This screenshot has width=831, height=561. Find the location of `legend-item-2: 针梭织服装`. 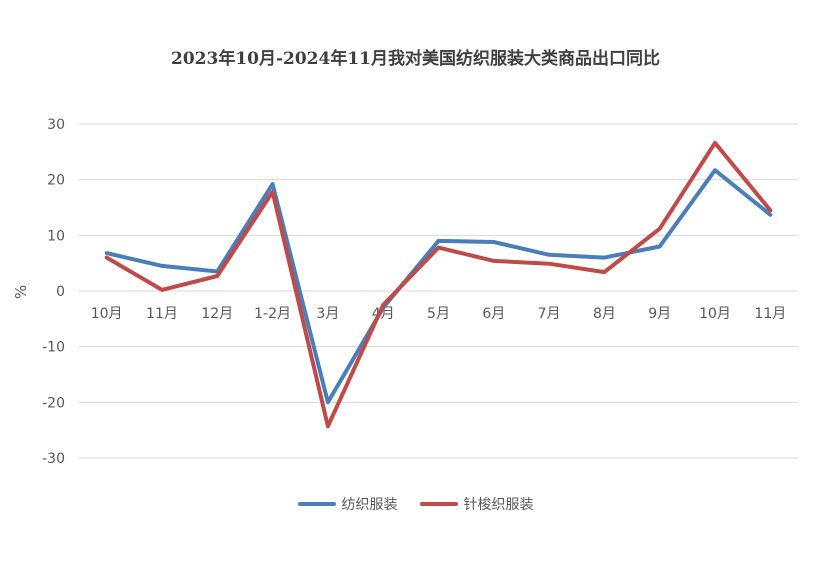

legend-item-2: 针梭织服装 is located at coordinates (476, 504).